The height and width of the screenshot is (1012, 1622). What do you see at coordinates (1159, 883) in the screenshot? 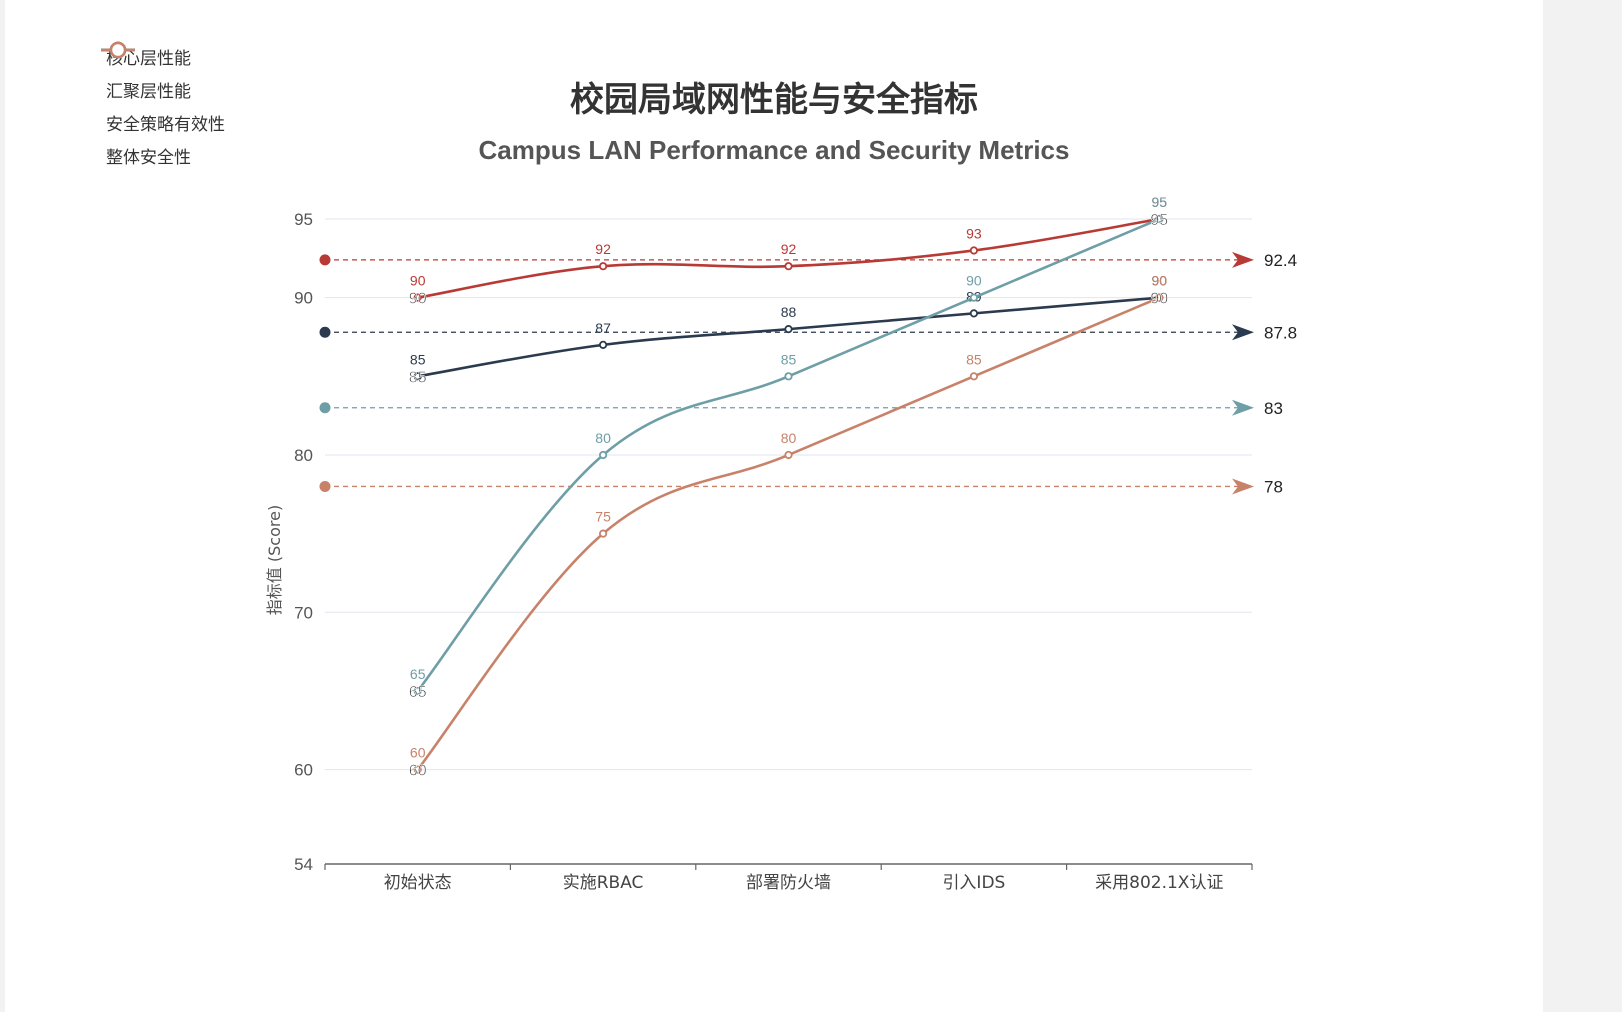
I see `x-tick-label: 采用802.1X认证` at bounding box center [1159, 883].